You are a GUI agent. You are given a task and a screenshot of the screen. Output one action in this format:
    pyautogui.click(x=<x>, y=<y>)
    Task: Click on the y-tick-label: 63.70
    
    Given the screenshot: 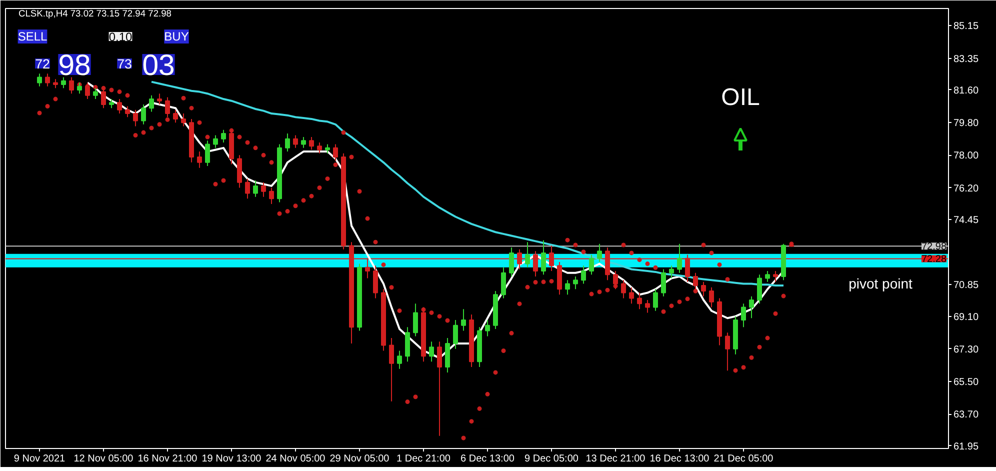 What is the action you would take?
    pyautogui.click(x=966, y=415)
    